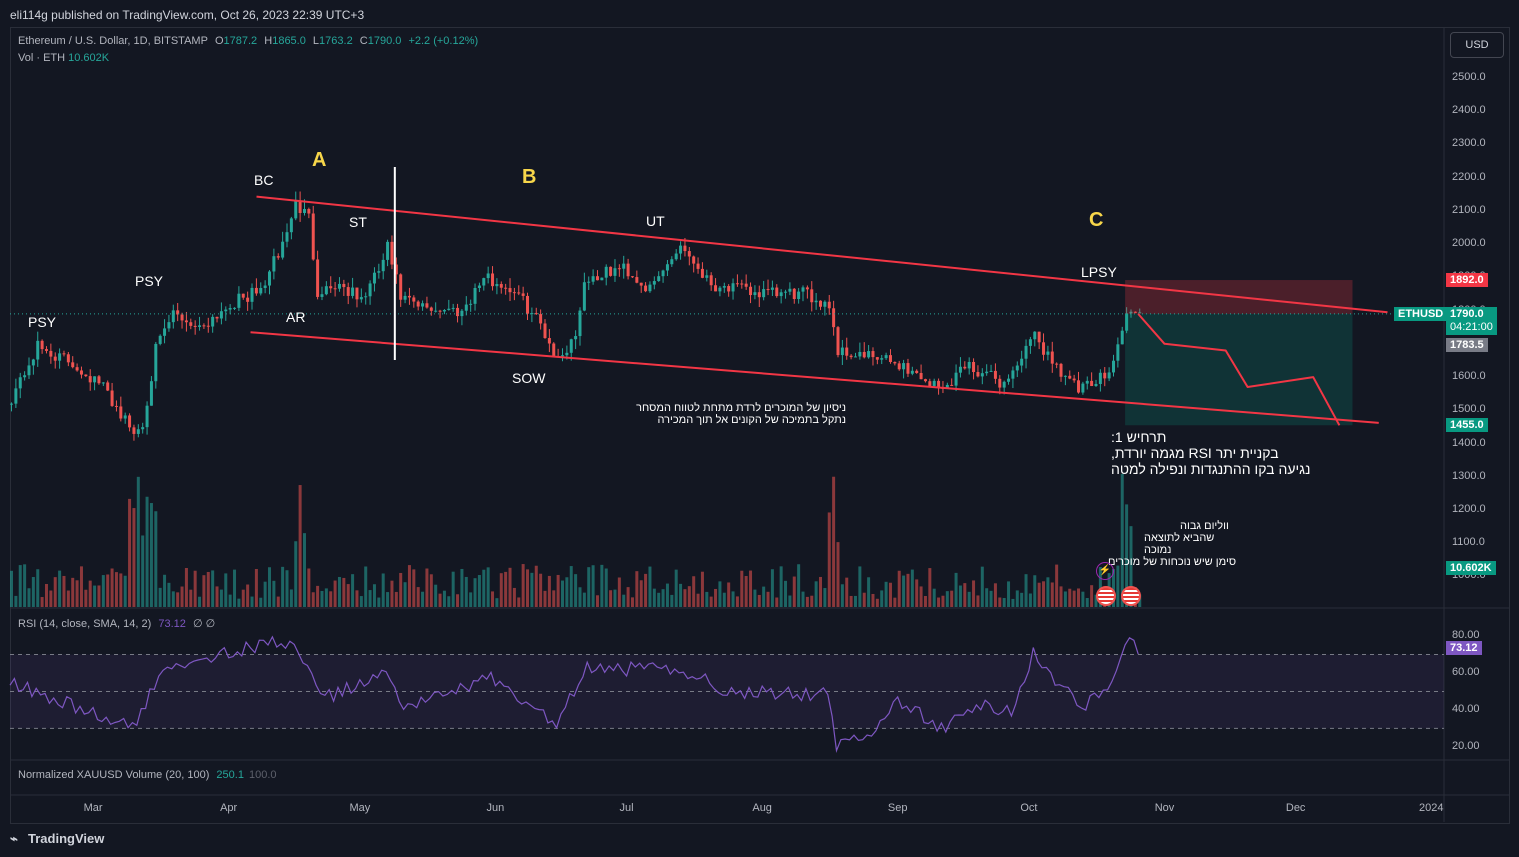  Describe the element at coordinates (1096, 220) in the screenshot. I see `phase-c-label: C` at that location.